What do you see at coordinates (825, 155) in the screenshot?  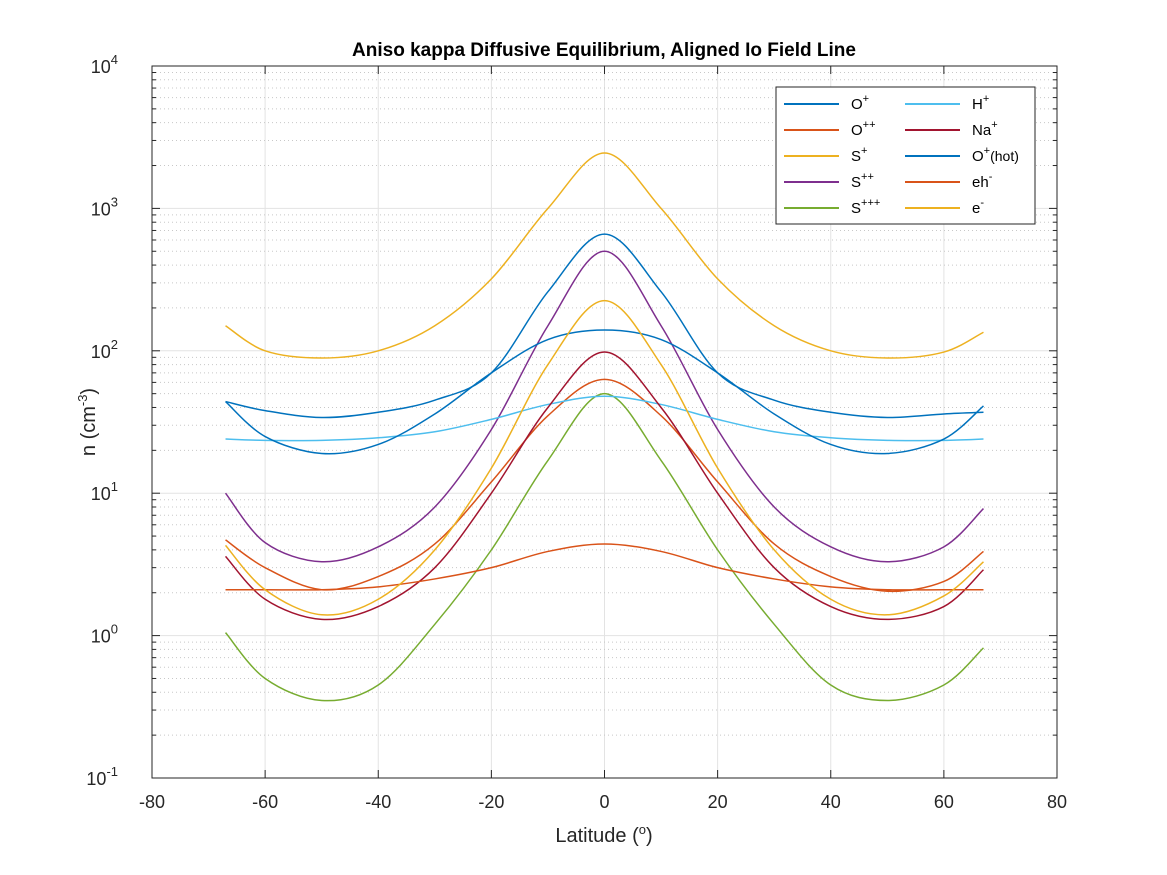 I see `legend-item: S+` at bounding box center [825, 155].